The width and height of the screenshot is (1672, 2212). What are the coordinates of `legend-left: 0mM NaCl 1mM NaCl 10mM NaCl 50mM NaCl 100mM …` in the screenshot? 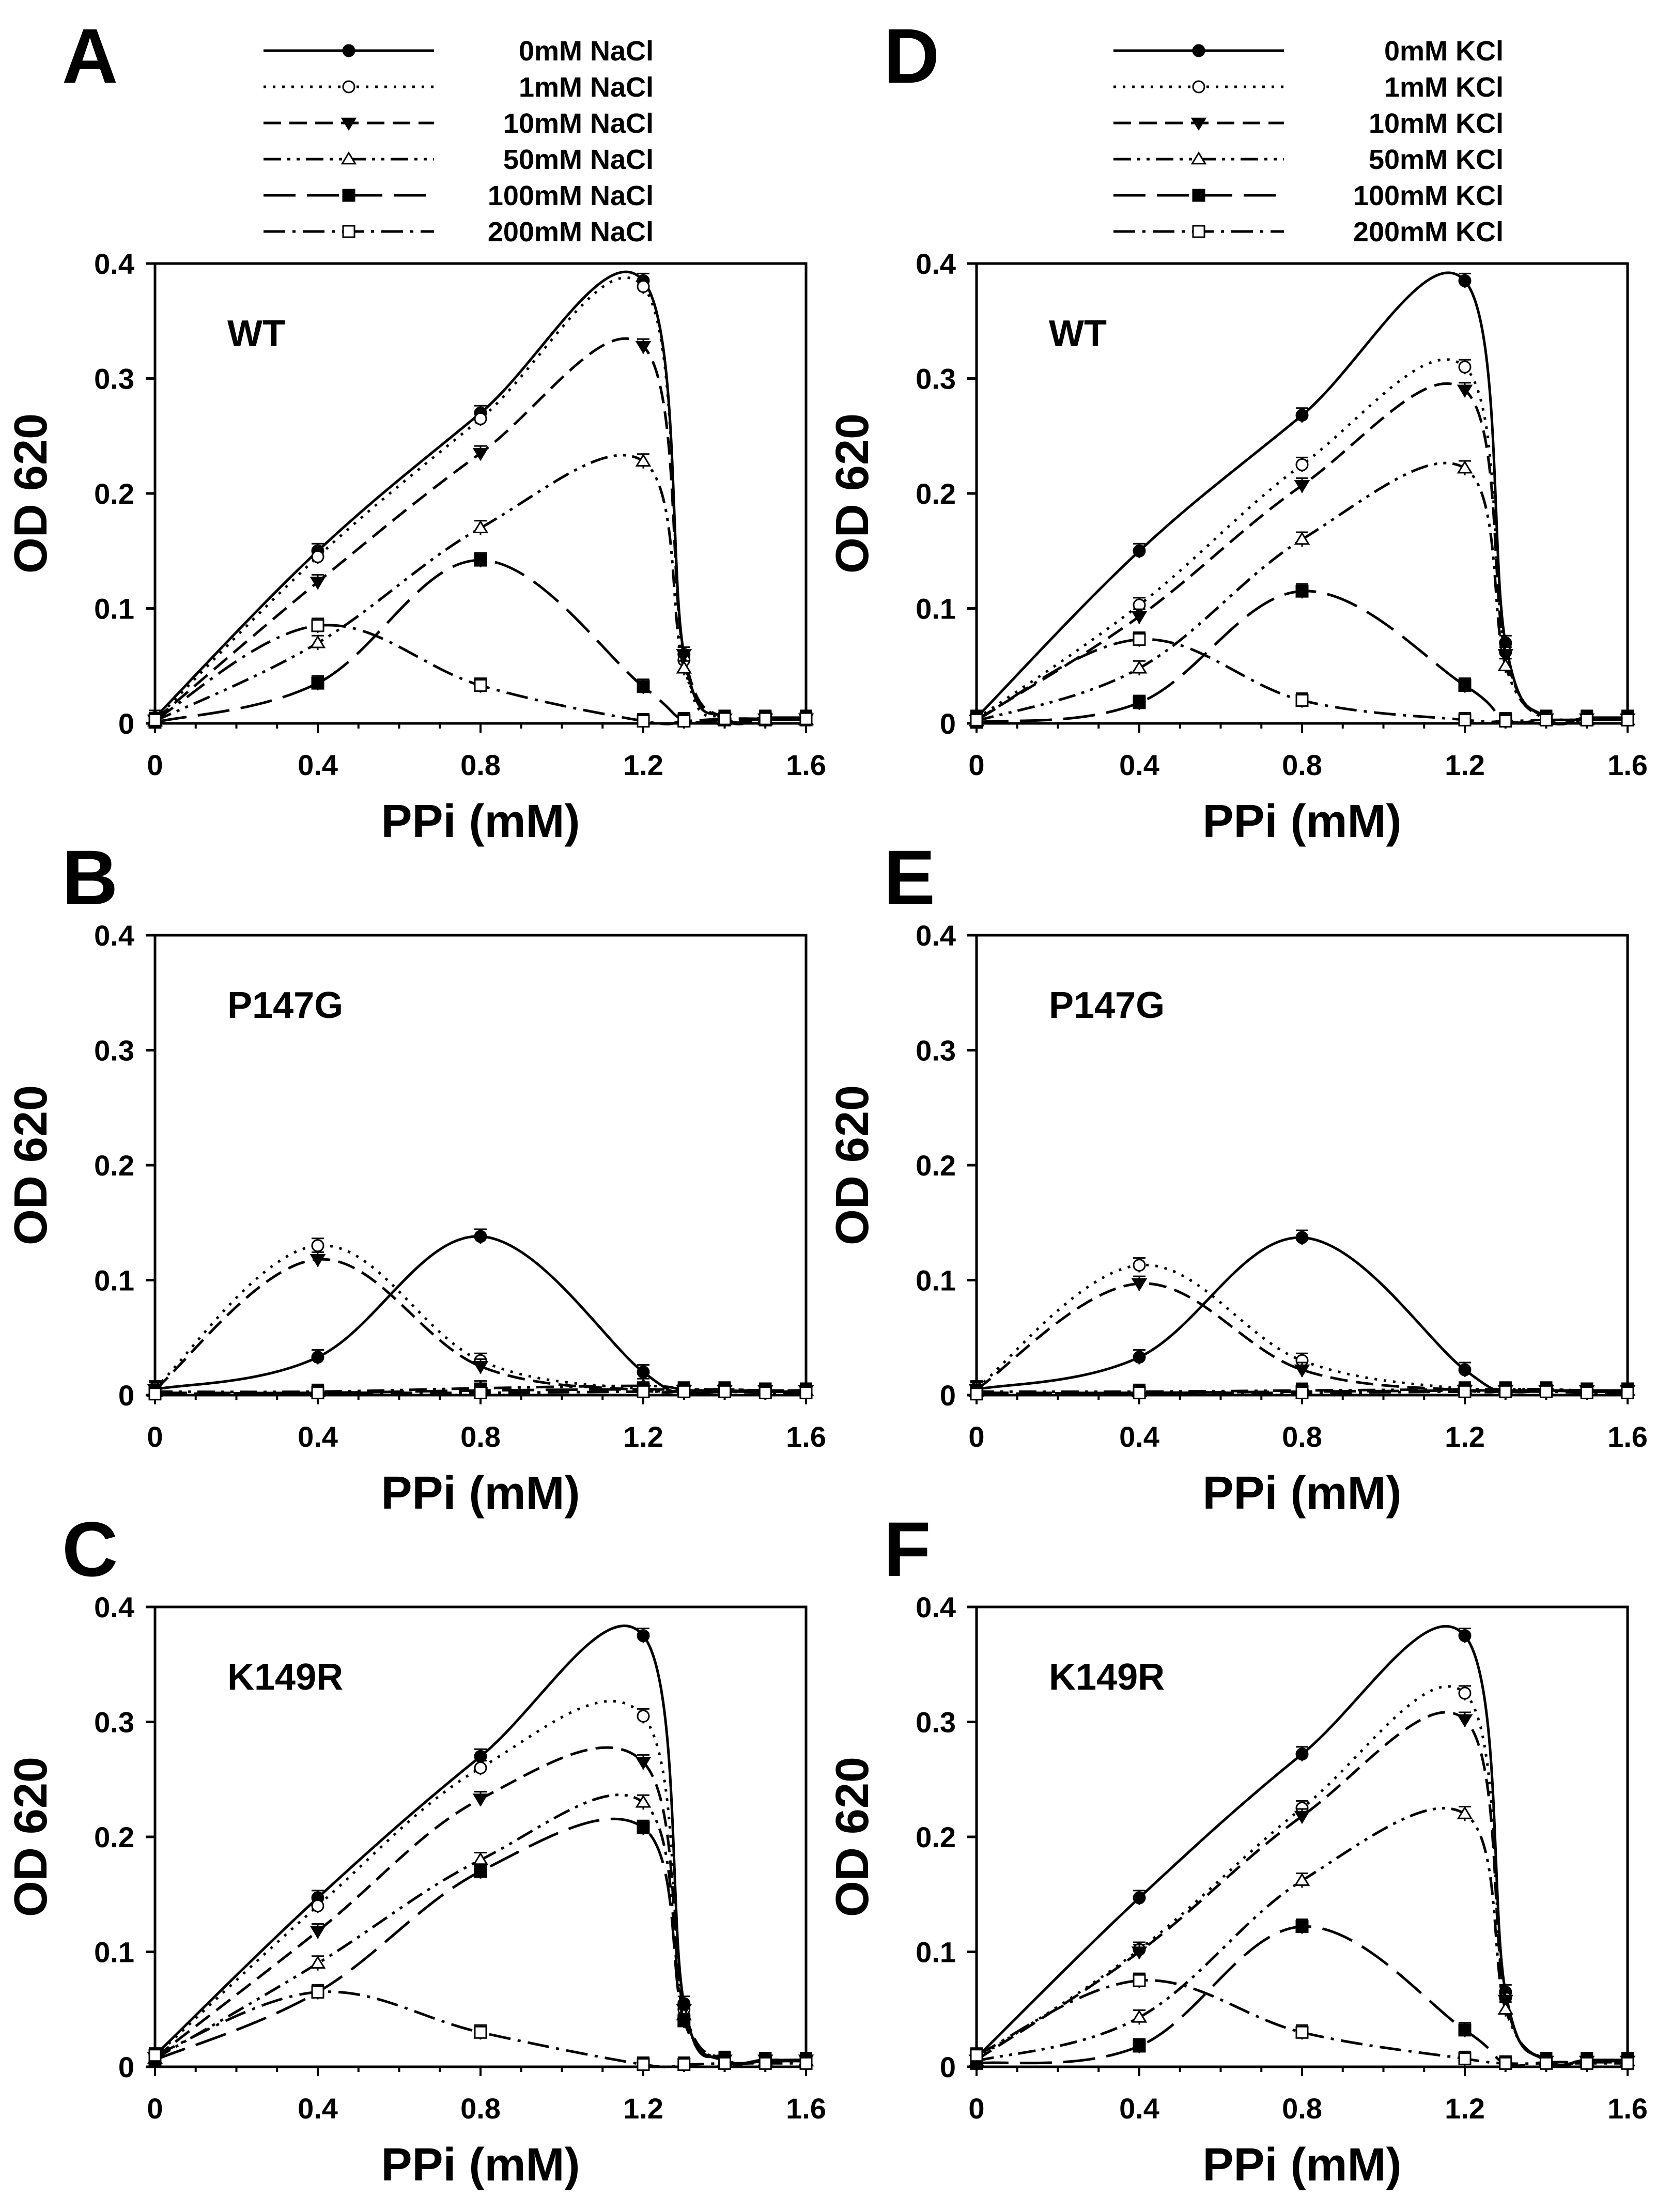 It's located at (459, 142).